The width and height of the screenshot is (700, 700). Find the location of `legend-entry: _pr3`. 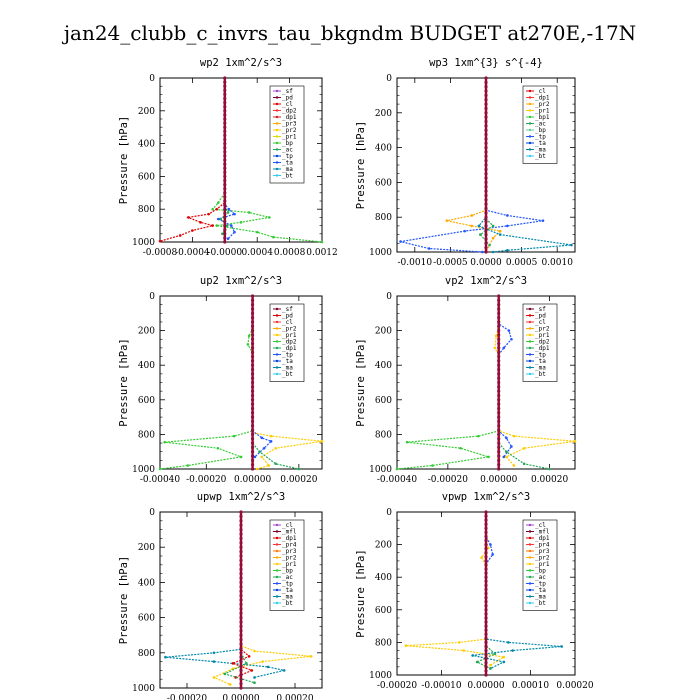

legend-entry: _pr3 is located at coordinates (289, 551).